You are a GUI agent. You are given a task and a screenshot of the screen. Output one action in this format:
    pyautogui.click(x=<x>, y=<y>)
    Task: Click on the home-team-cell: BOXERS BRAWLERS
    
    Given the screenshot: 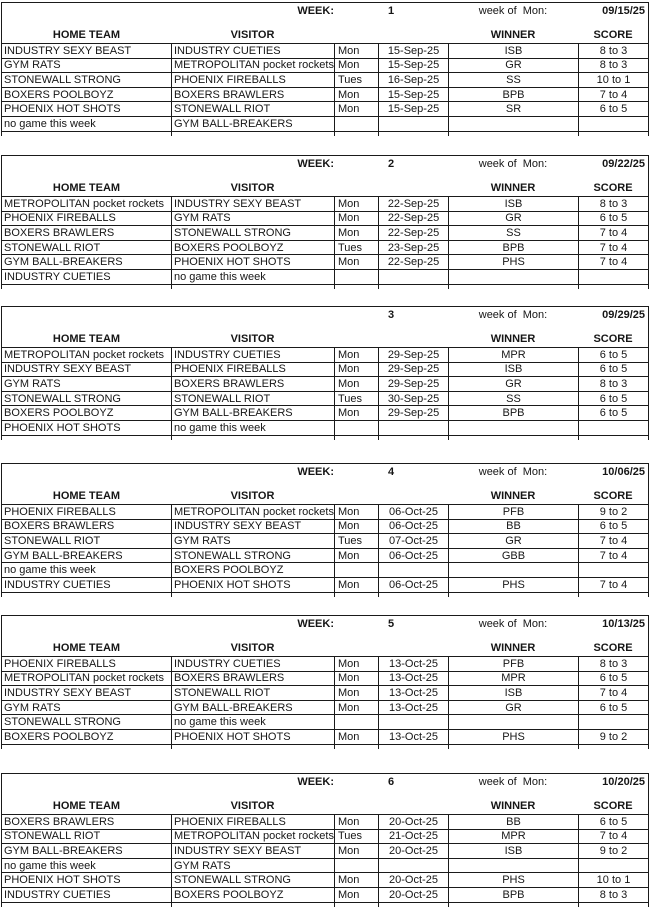 What is the action you would take?
    pyautogui.click(x=86, y=232)
    